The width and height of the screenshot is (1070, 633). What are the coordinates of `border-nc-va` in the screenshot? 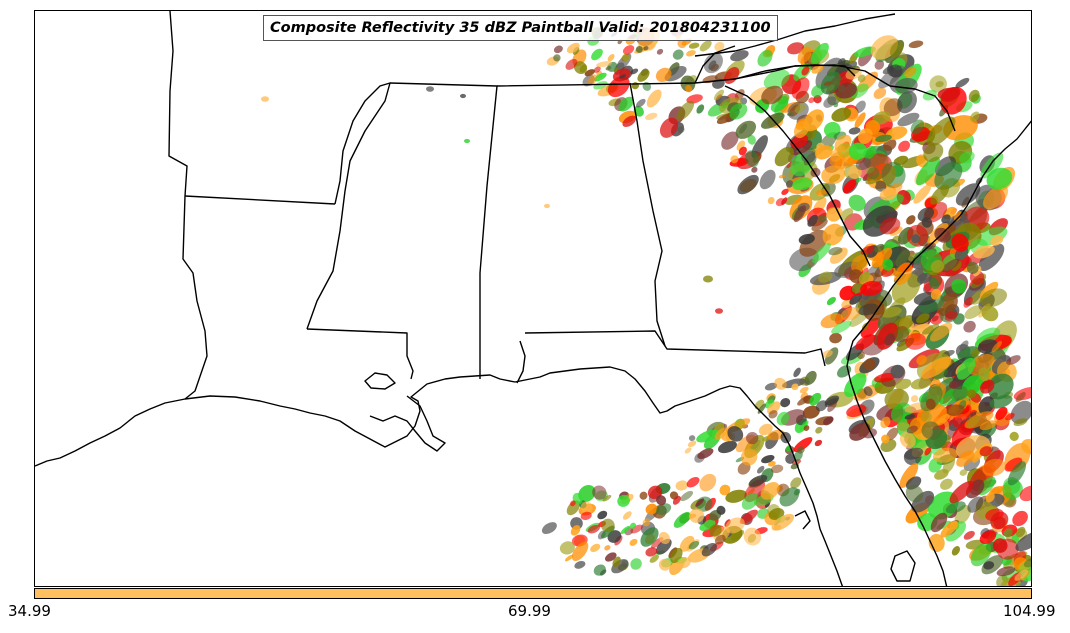 It's located at (795, 35).